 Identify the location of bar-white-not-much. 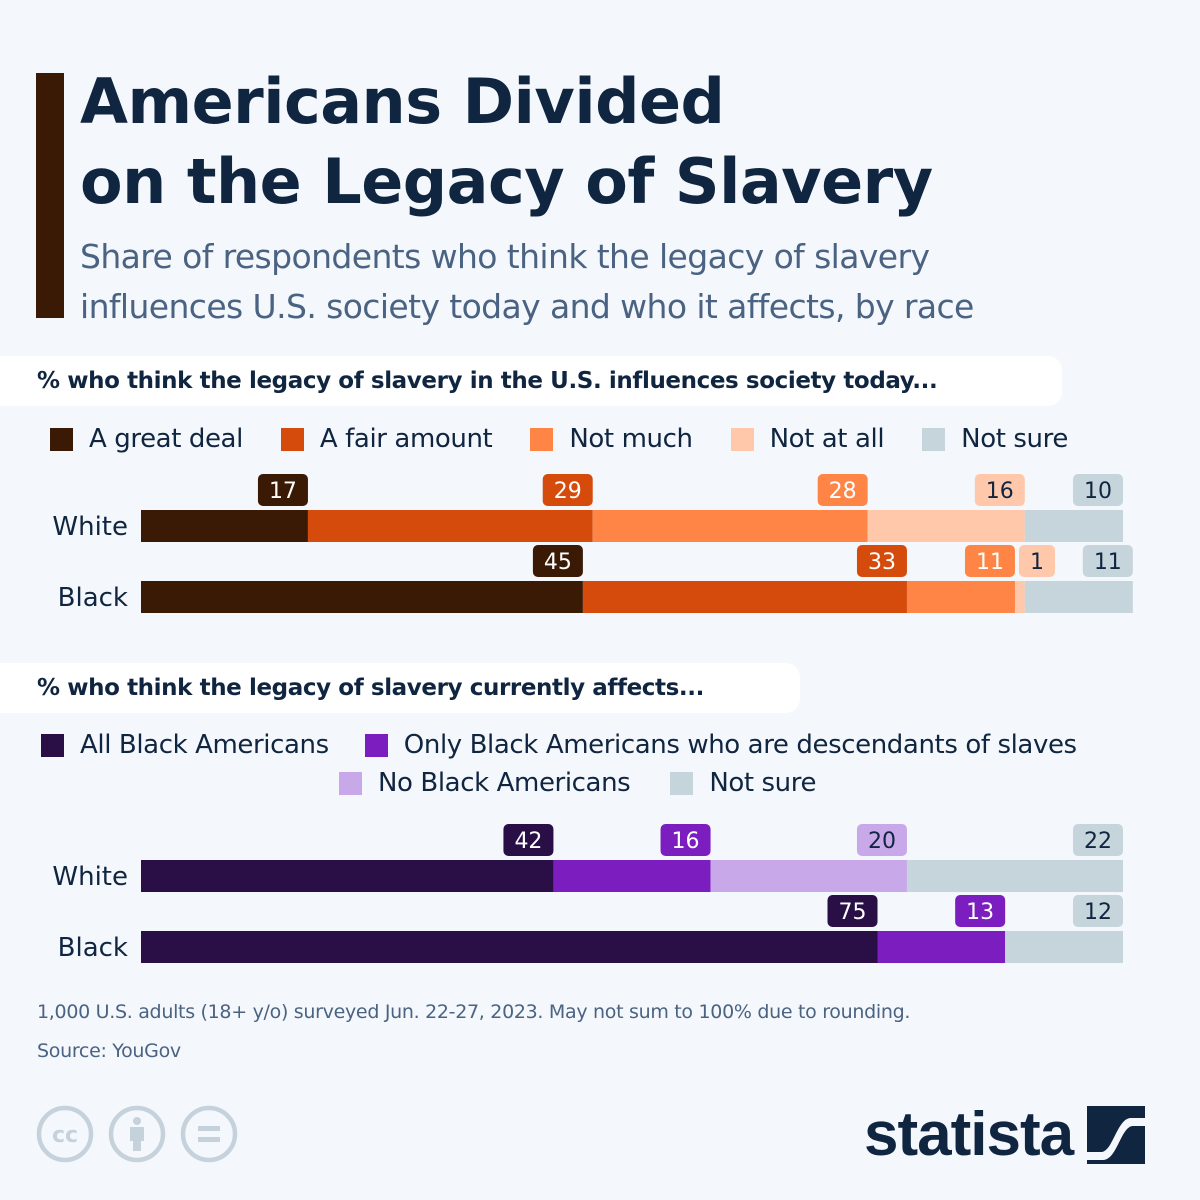
(730, 526).